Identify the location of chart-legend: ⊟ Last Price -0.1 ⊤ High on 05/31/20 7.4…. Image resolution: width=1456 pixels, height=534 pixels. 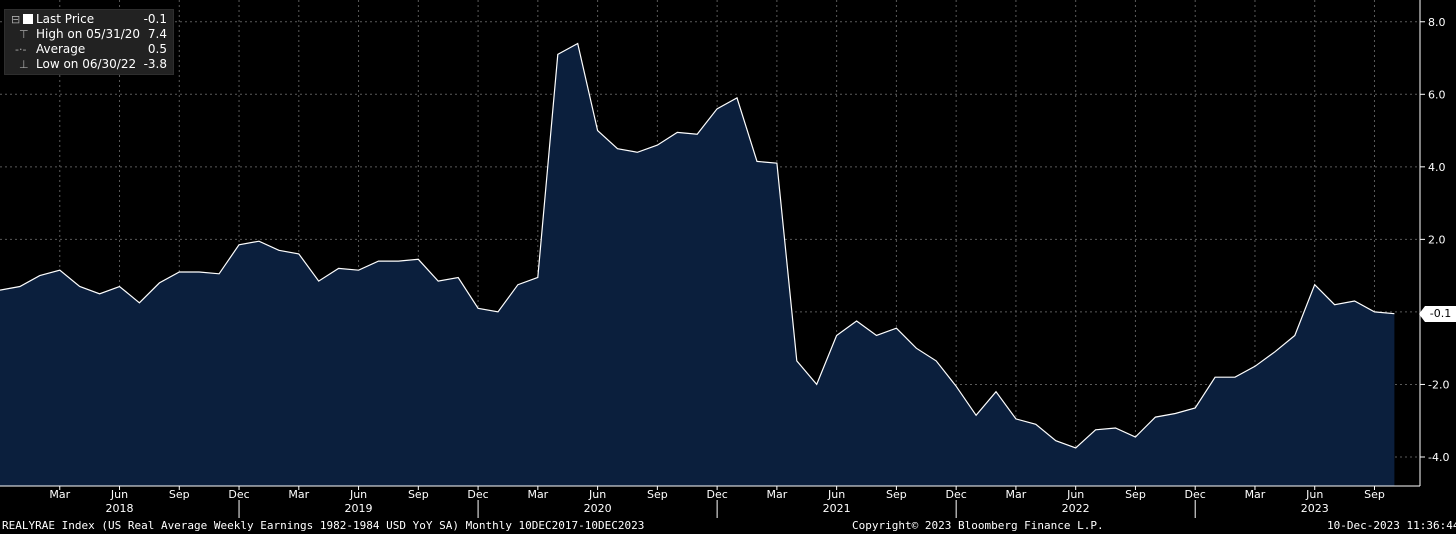
(89, 42).